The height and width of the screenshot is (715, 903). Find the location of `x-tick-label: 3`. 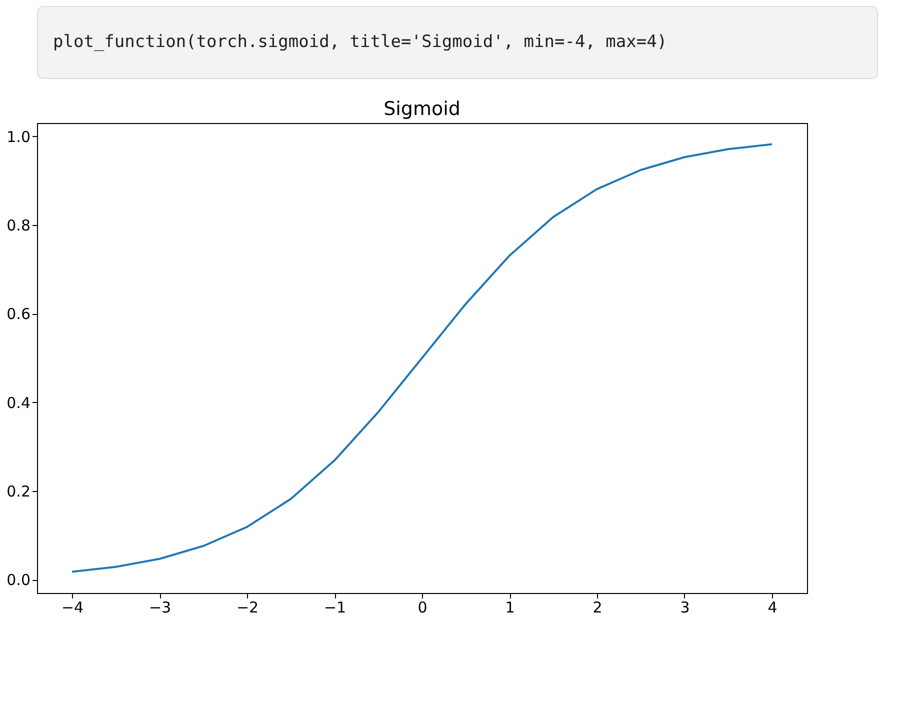

x-tick-label: 3 is located at coordinates (685, 607).